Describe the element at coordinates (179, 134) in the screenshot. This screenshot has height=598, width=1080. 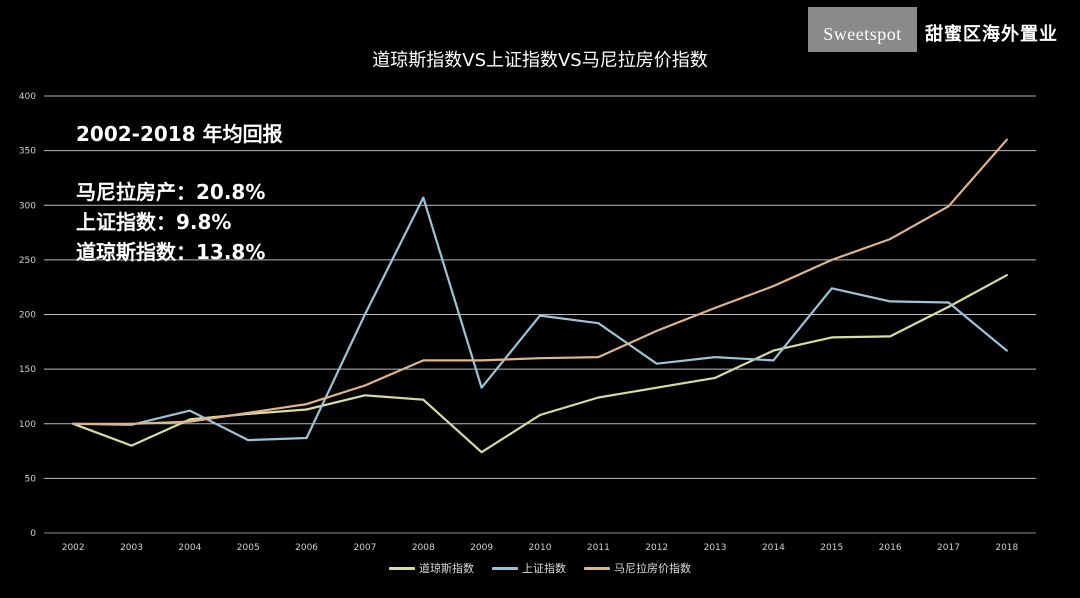
I see `annotation-heading: 2002-2018 年均回报` at that location.